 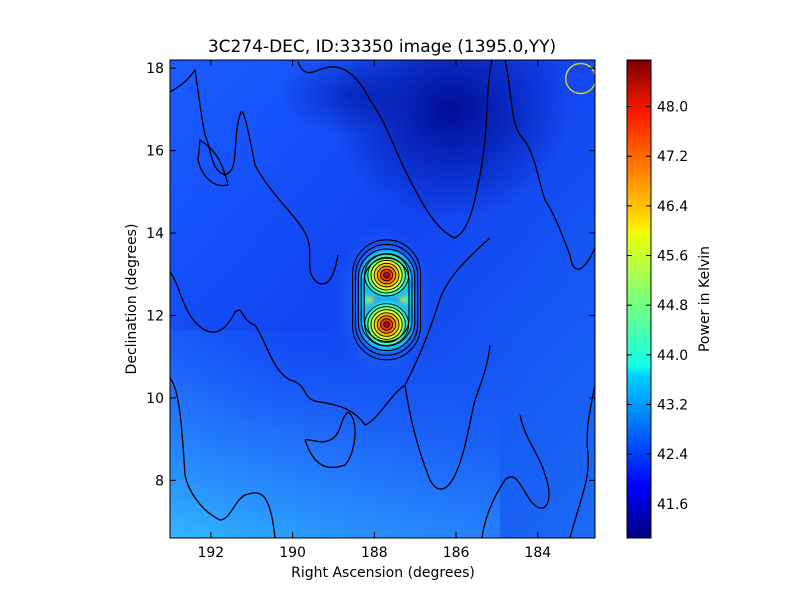 What do you see at coordinates (456, 553) in the screenshot?
I see `x-tick-label: 186` at bounding box center [456, 553].